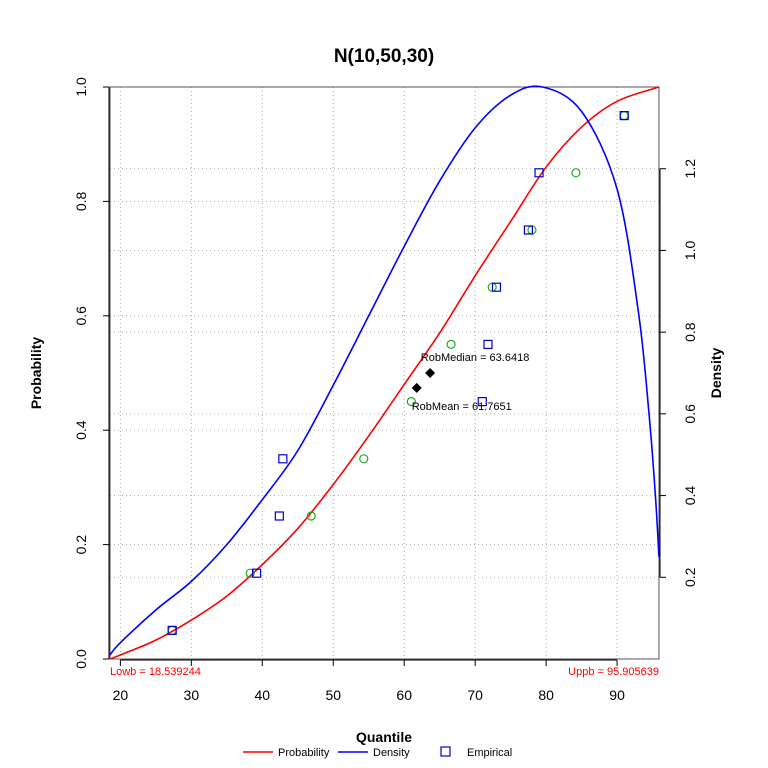 The height and width of the screenshot is (768, 768). I want to click on legend-empirical-swatch, so click(445, 751).